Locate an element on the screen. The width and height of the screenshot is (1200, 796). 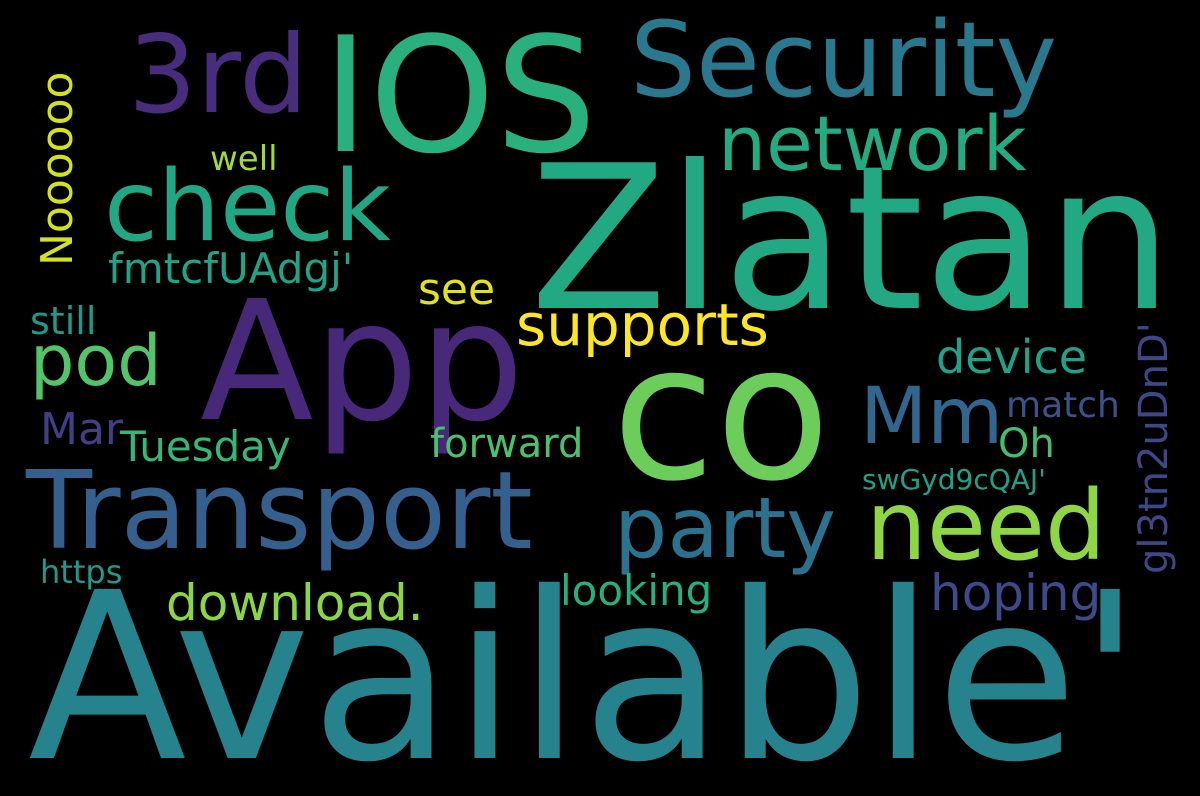
word-oh: Oh is located at coordinates (1026, 444).